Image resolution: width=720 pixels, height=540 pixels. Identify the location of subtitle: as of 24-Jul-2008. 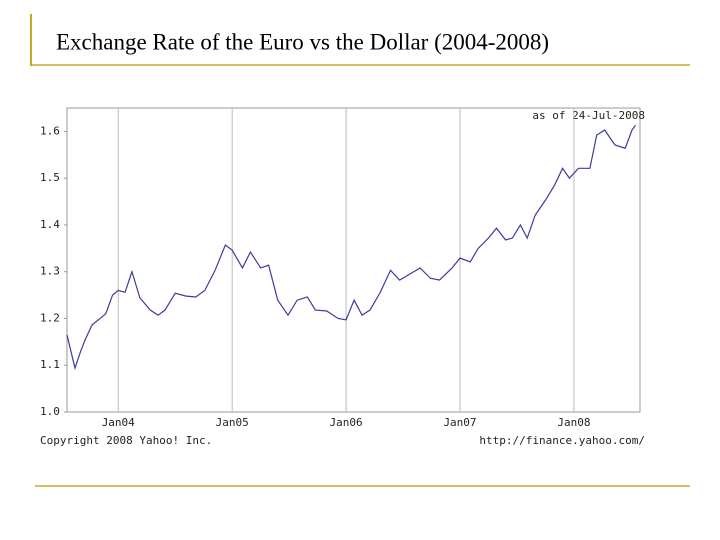
(588, 115).